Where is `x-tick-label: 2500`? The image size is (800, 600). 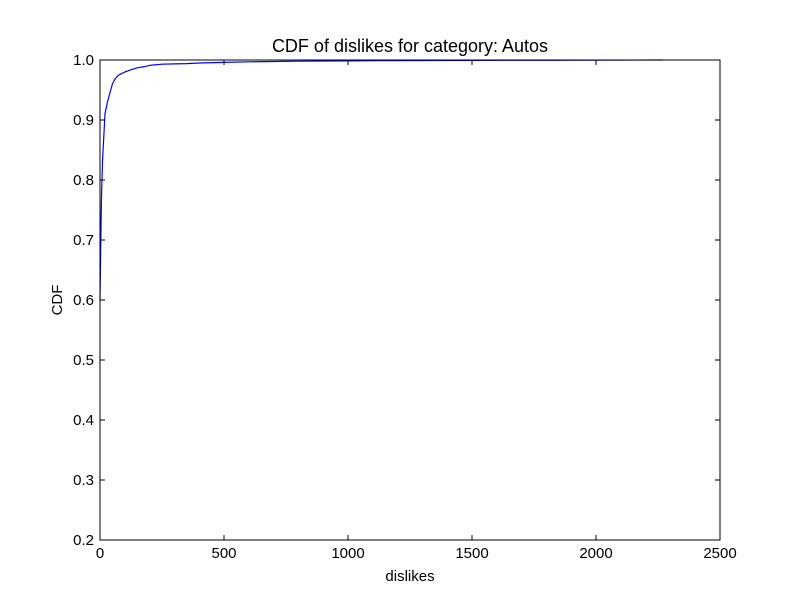 x-tick-label: 2500 is located at coordinates (719, 553).